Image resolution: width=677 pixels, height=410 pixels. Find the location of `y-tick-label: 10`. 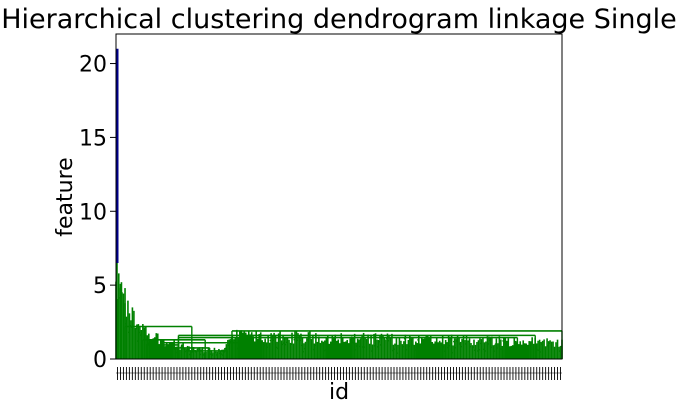

y-tick-label: 10 is located at coordinates (93, 212).